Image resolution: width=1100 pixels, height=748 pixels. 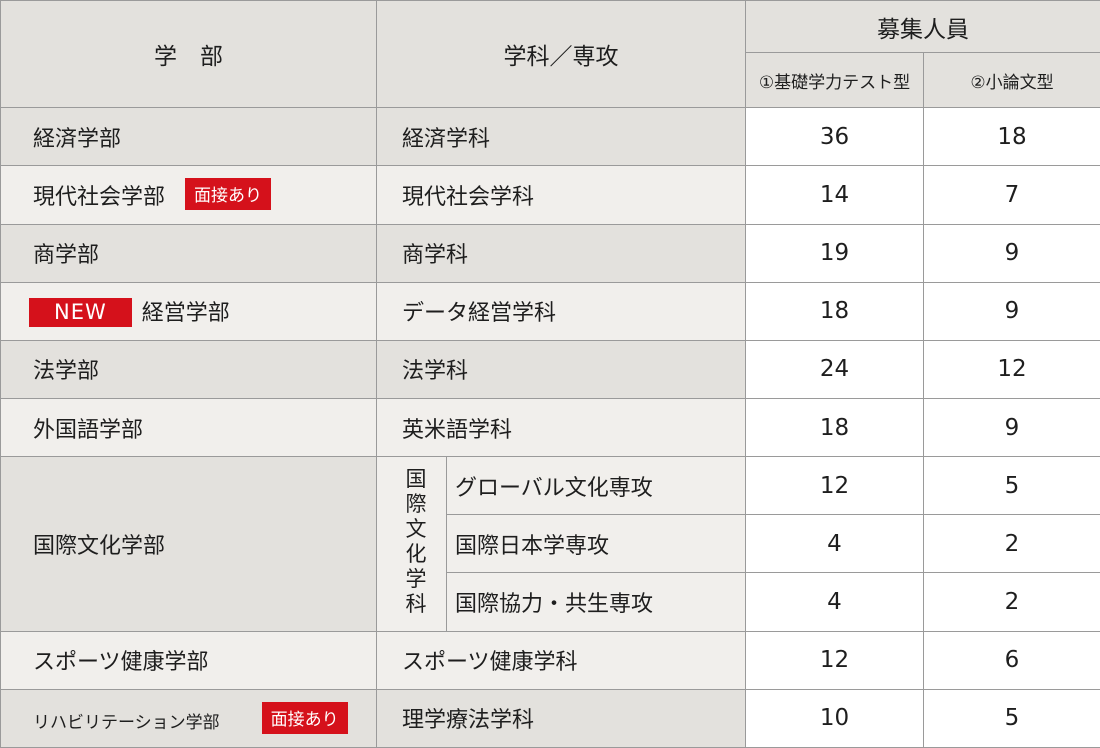 I want to click on department-cell: スポーツ健康学科, so click(x=561, y=660).